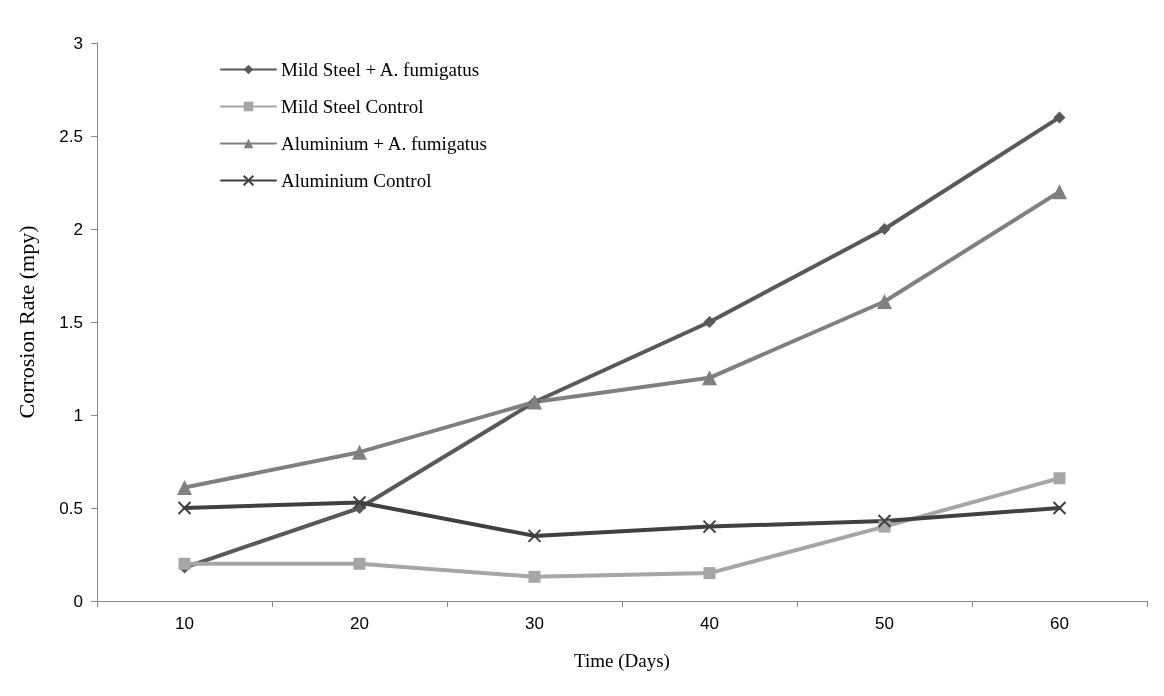 This screenshot has width=1164, height=696. Describe the element at coordinates (384, 143) in the screenshot. I see `legend-label: Aluminium + A. fumigatus` at that location.